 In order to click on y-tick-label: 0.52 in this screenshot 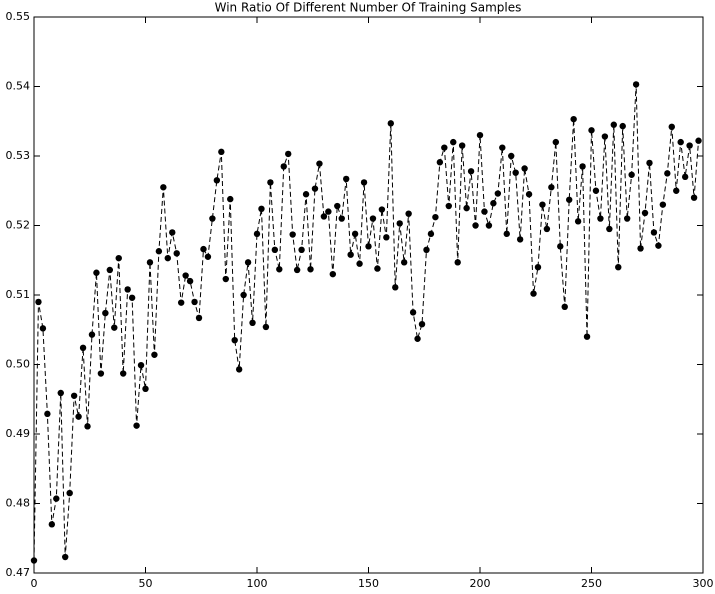, I will do `click(18, 225)`.